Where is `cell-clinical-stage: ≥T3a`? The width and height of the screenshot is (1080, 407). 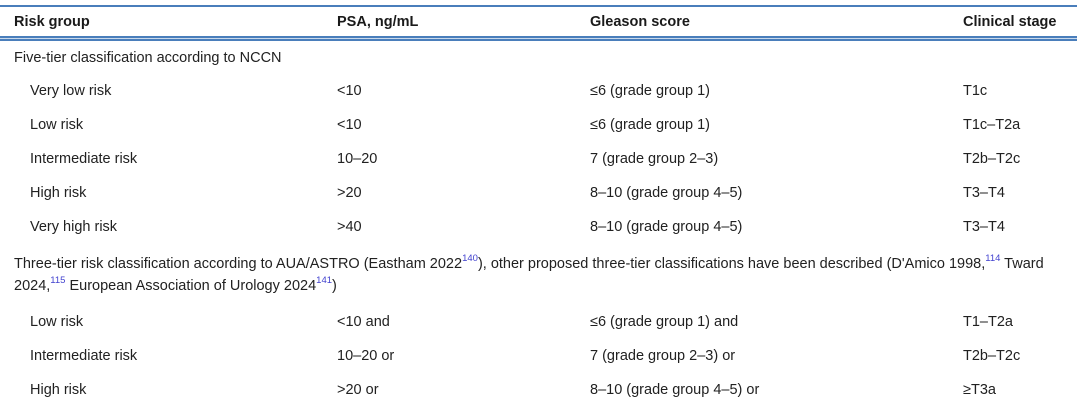 cell-clinical-stage: ≥T3a is located at coordinates (979, 390).